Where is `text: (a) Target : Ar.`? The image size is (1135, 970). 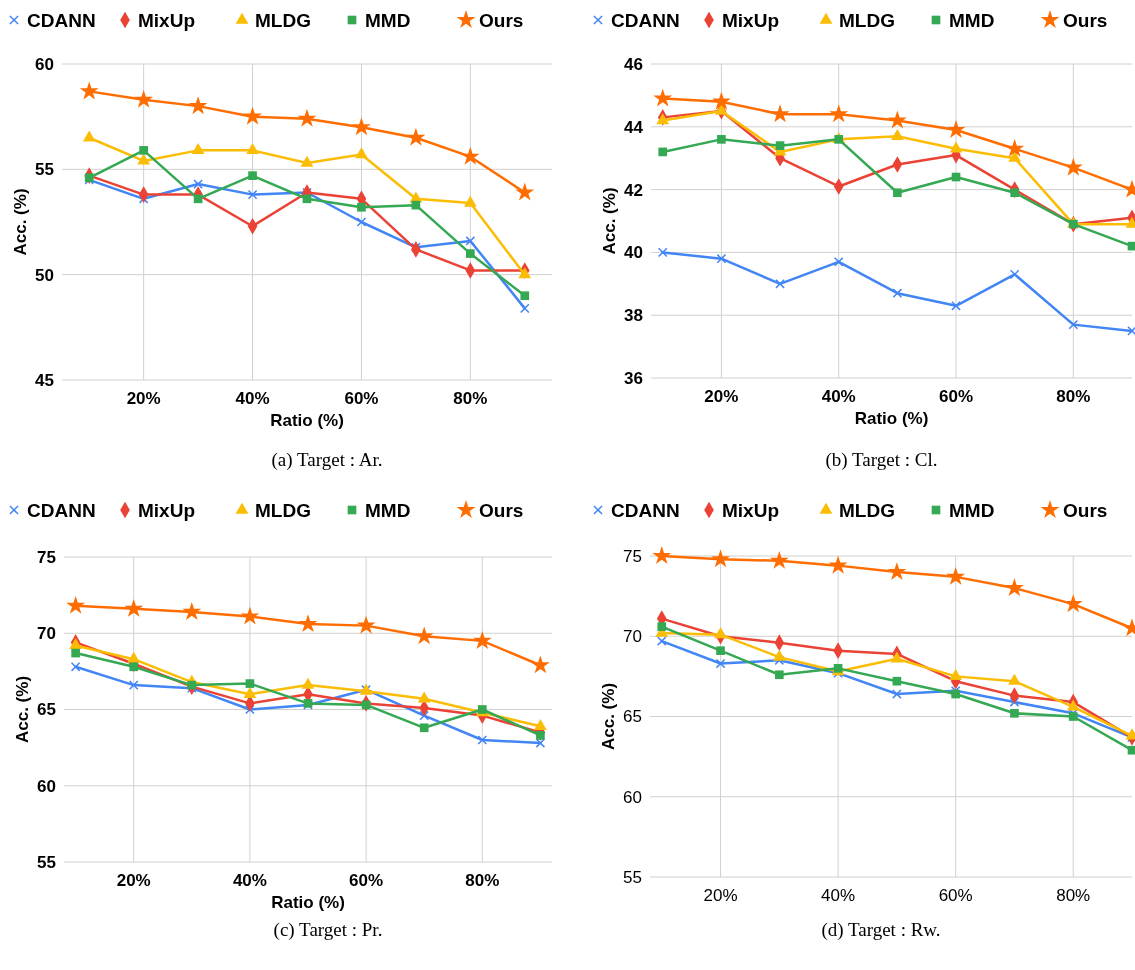 text: (a) Target : Ar. is located at coordinates (327, 460).